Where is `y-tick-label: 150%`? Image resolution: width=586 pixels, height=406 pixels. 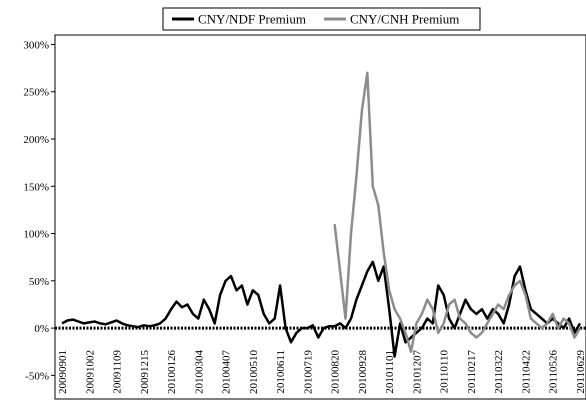
y-tick-label: 150% is located at coordinates (36, 187).